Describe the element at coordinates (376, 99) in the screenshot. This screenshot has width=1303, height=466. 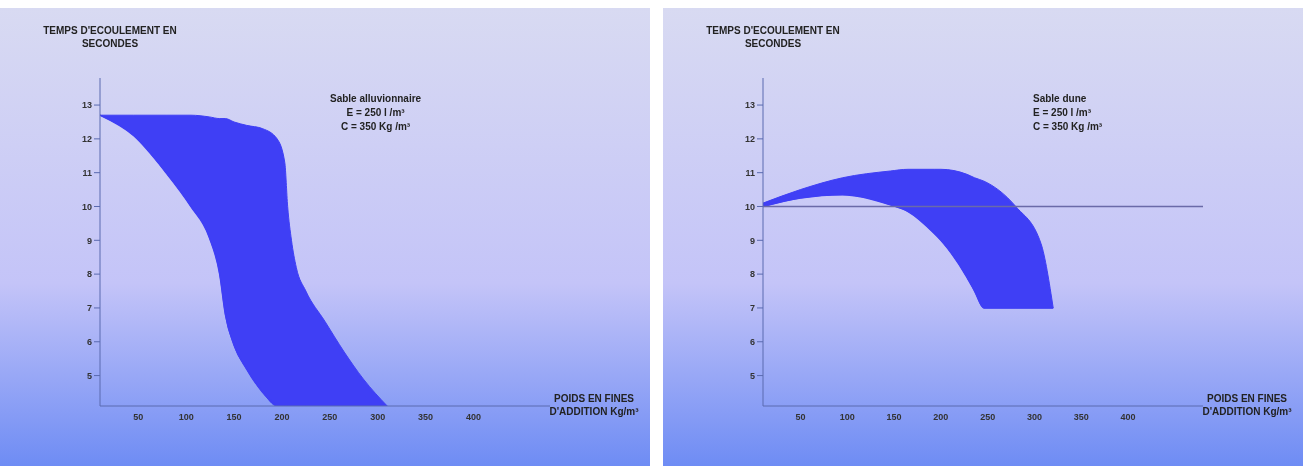
I see `annotation: Sable alluvionnaire` at that location.